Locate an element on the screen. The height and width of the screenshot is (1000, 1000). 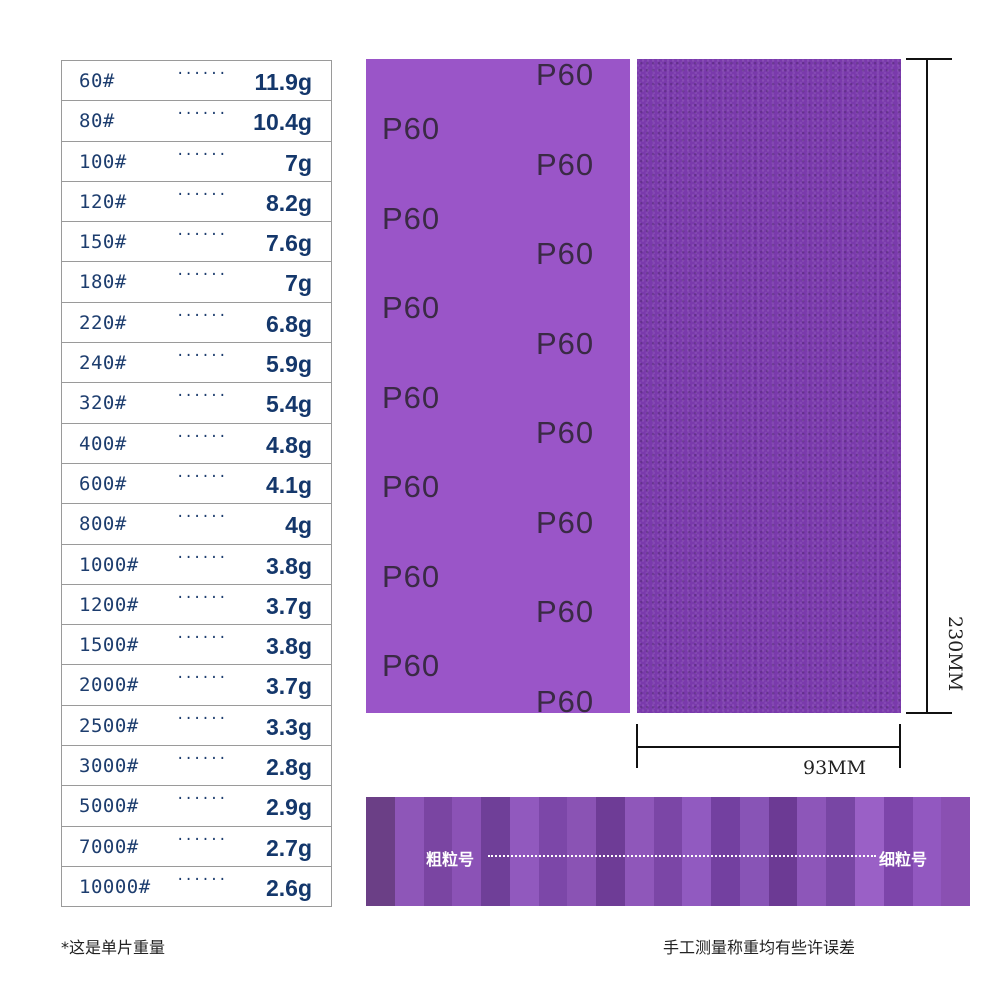
coarse-grit-label: 粗粒号 is located at coordinates (450, 859).